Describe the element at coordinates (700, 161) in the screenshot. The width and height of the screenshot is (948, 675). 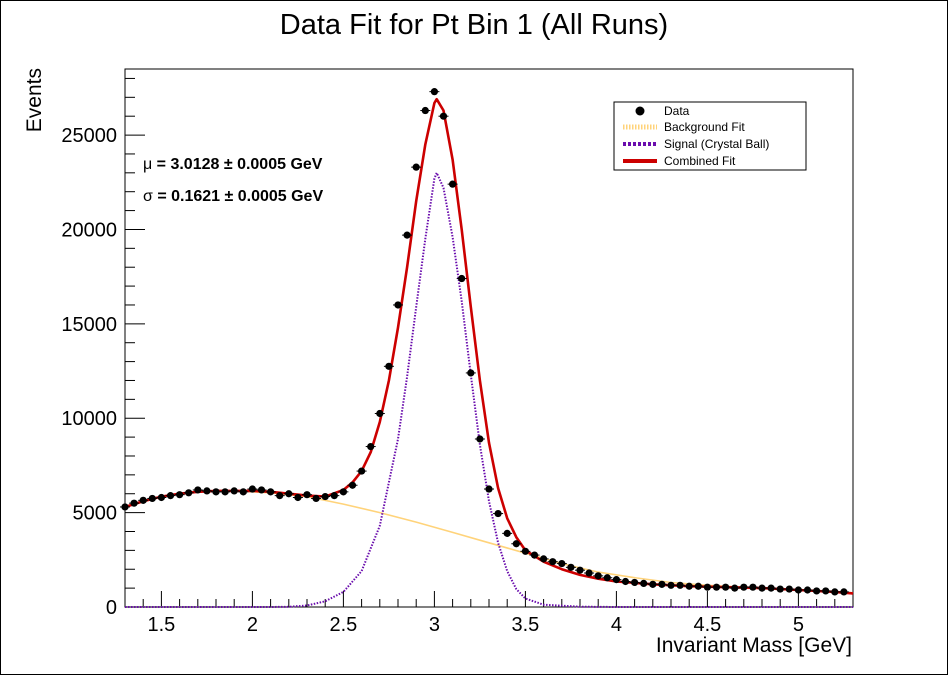
I see `legend-label-combined: Combined Fit` at that location.